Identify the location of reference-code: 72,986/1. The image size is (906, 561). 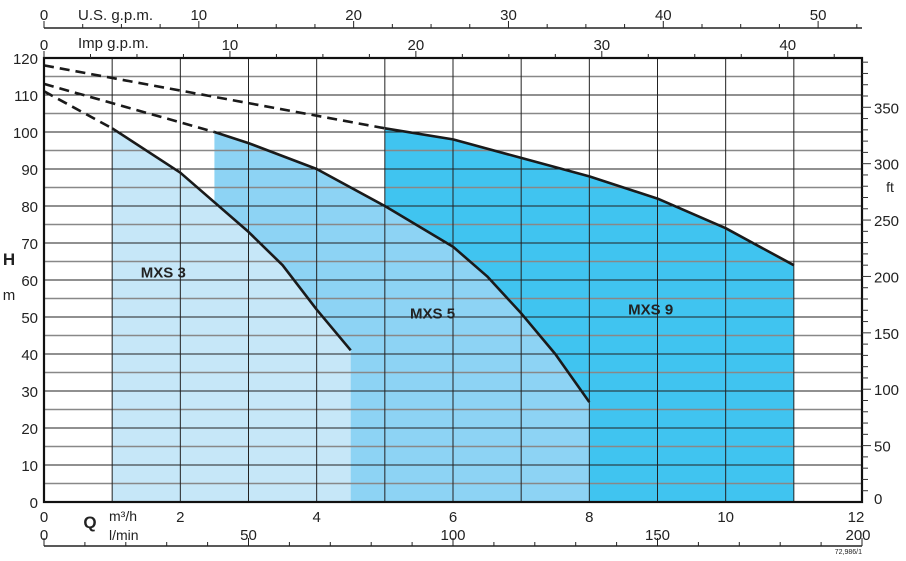
(848, 552).